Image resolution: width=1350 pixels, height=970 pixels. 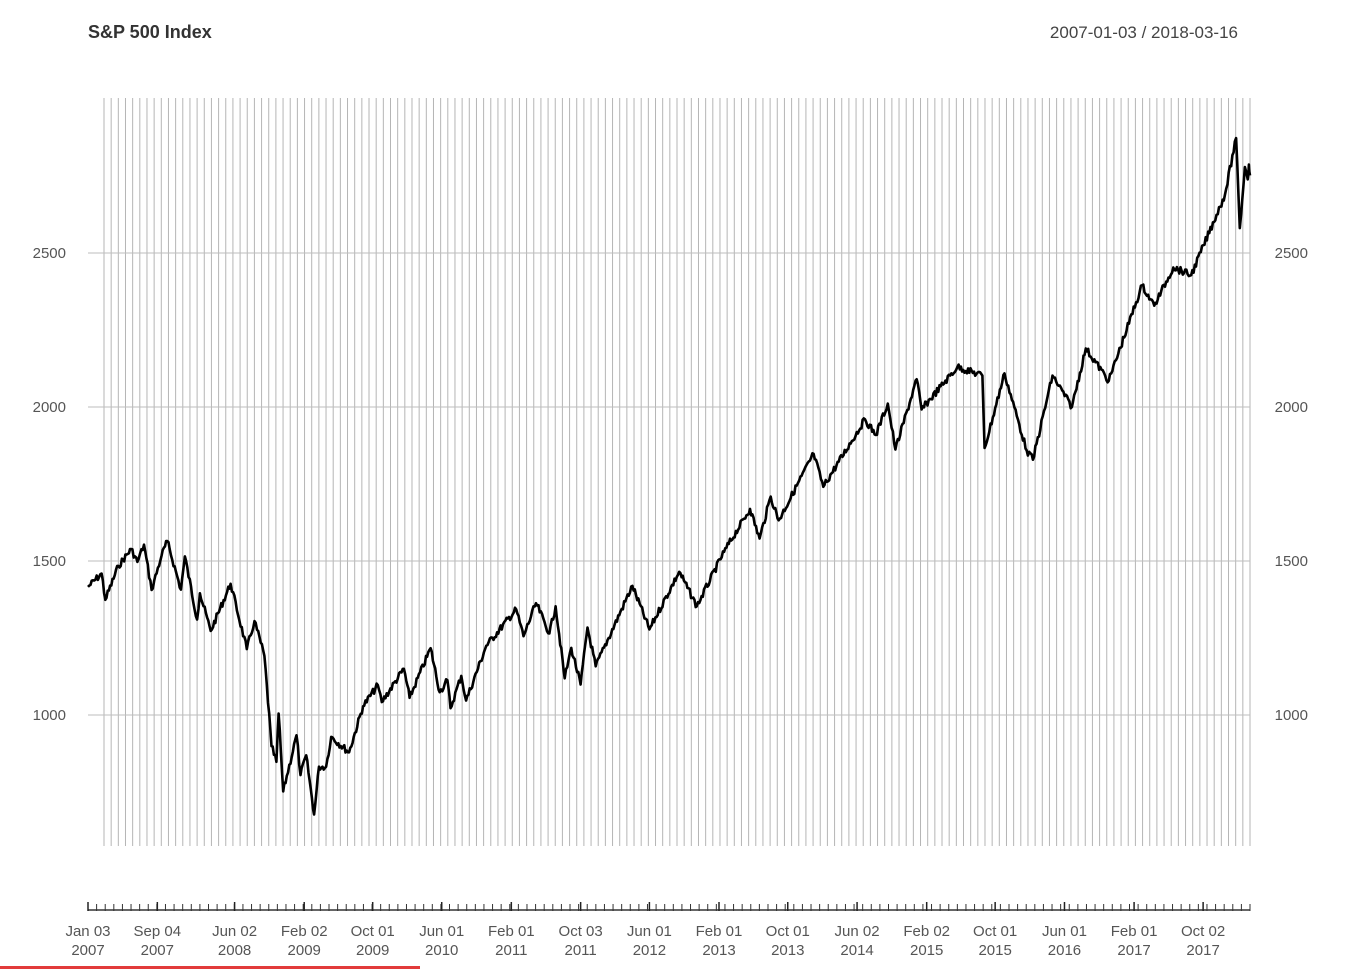 I want to click on y-tick-label-right: 2000, so click(x=1291, y=407).